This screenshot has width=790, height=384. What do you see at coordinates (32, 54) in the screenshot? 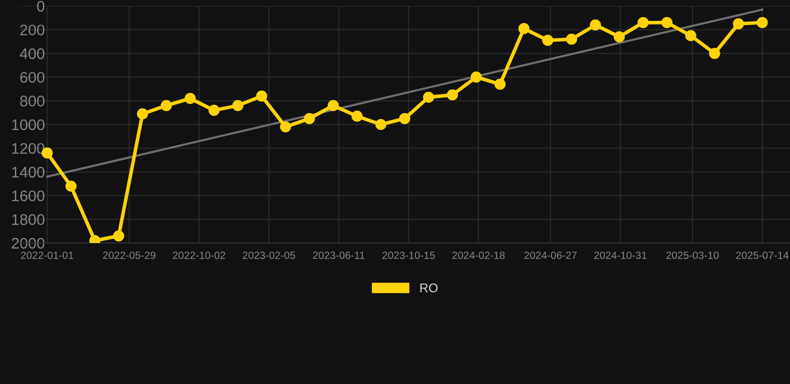
I see `y-tick-label: 400` at bounding box center [32, 54].